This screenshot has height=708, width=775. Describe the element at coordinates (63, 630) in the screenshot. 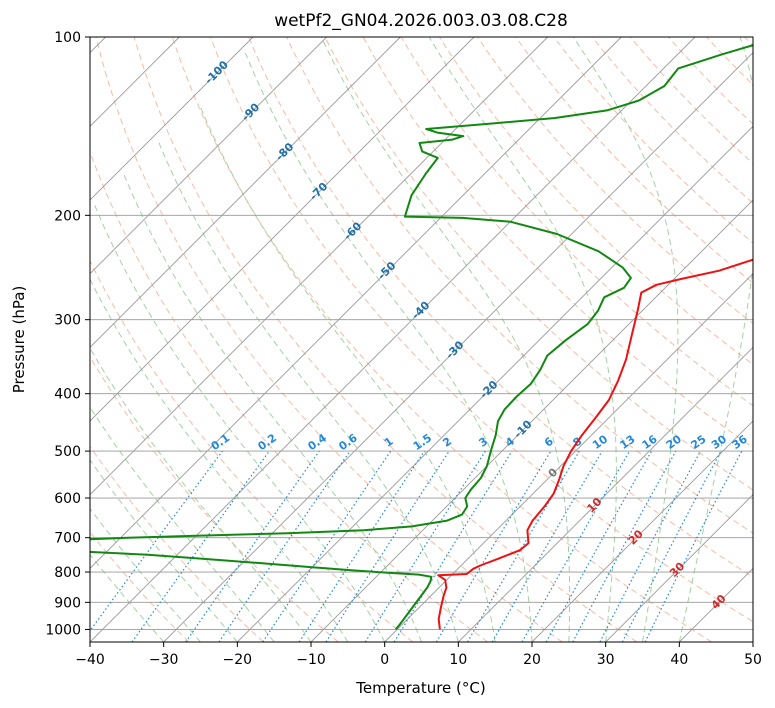

I see `y-tick-label: 1000` at that location.